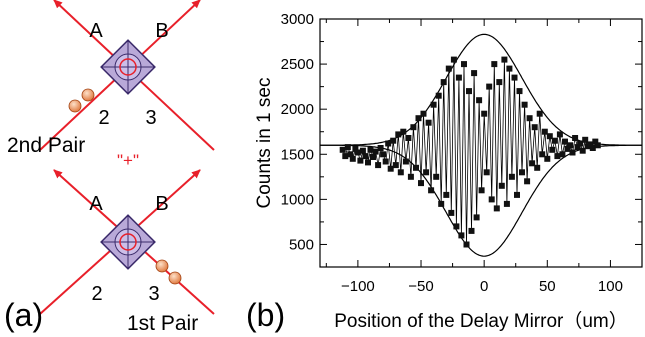  Describe the element at coordinates (128, 160) in the screenshot. I see `connector-label: "+"` at that location.